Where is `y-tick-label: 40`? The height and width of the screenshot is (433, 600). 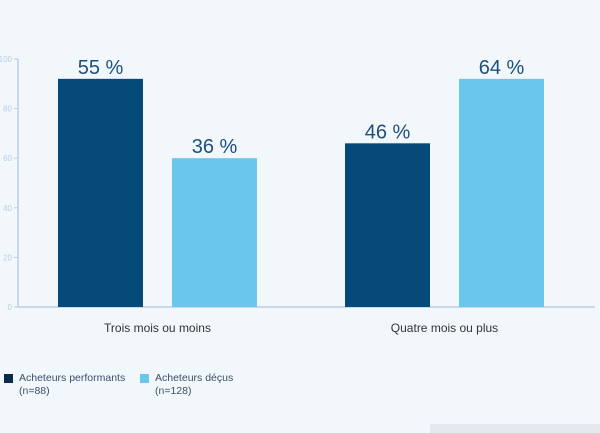
y-tick-label: 40 is located at coordinates (7, 208).